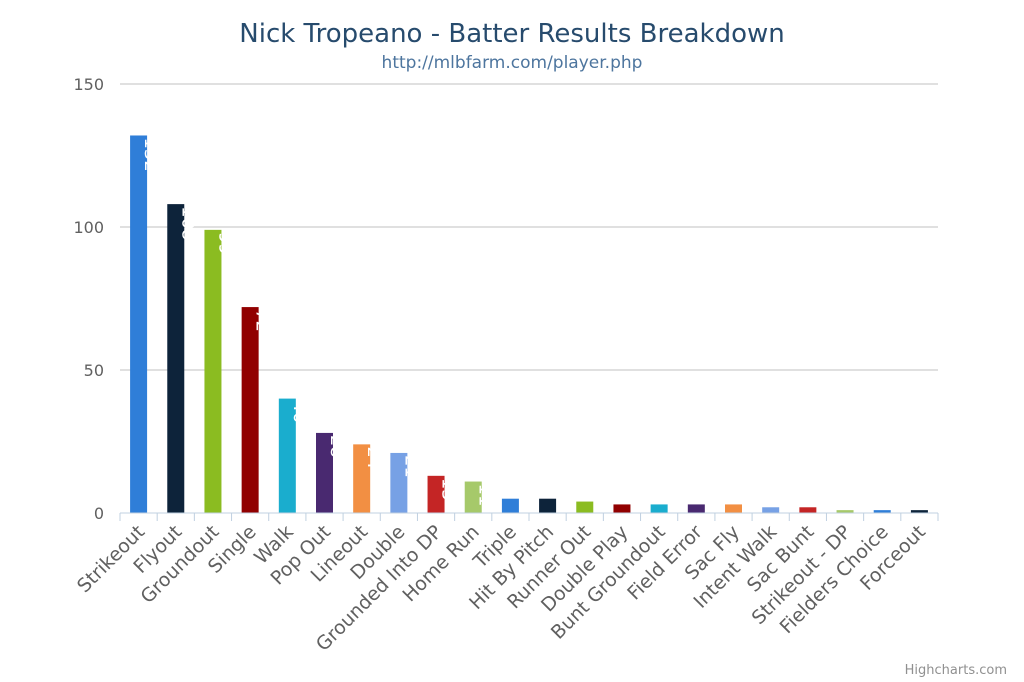  I want to click on credits-link: Highcharts.com, so click(956, 670).